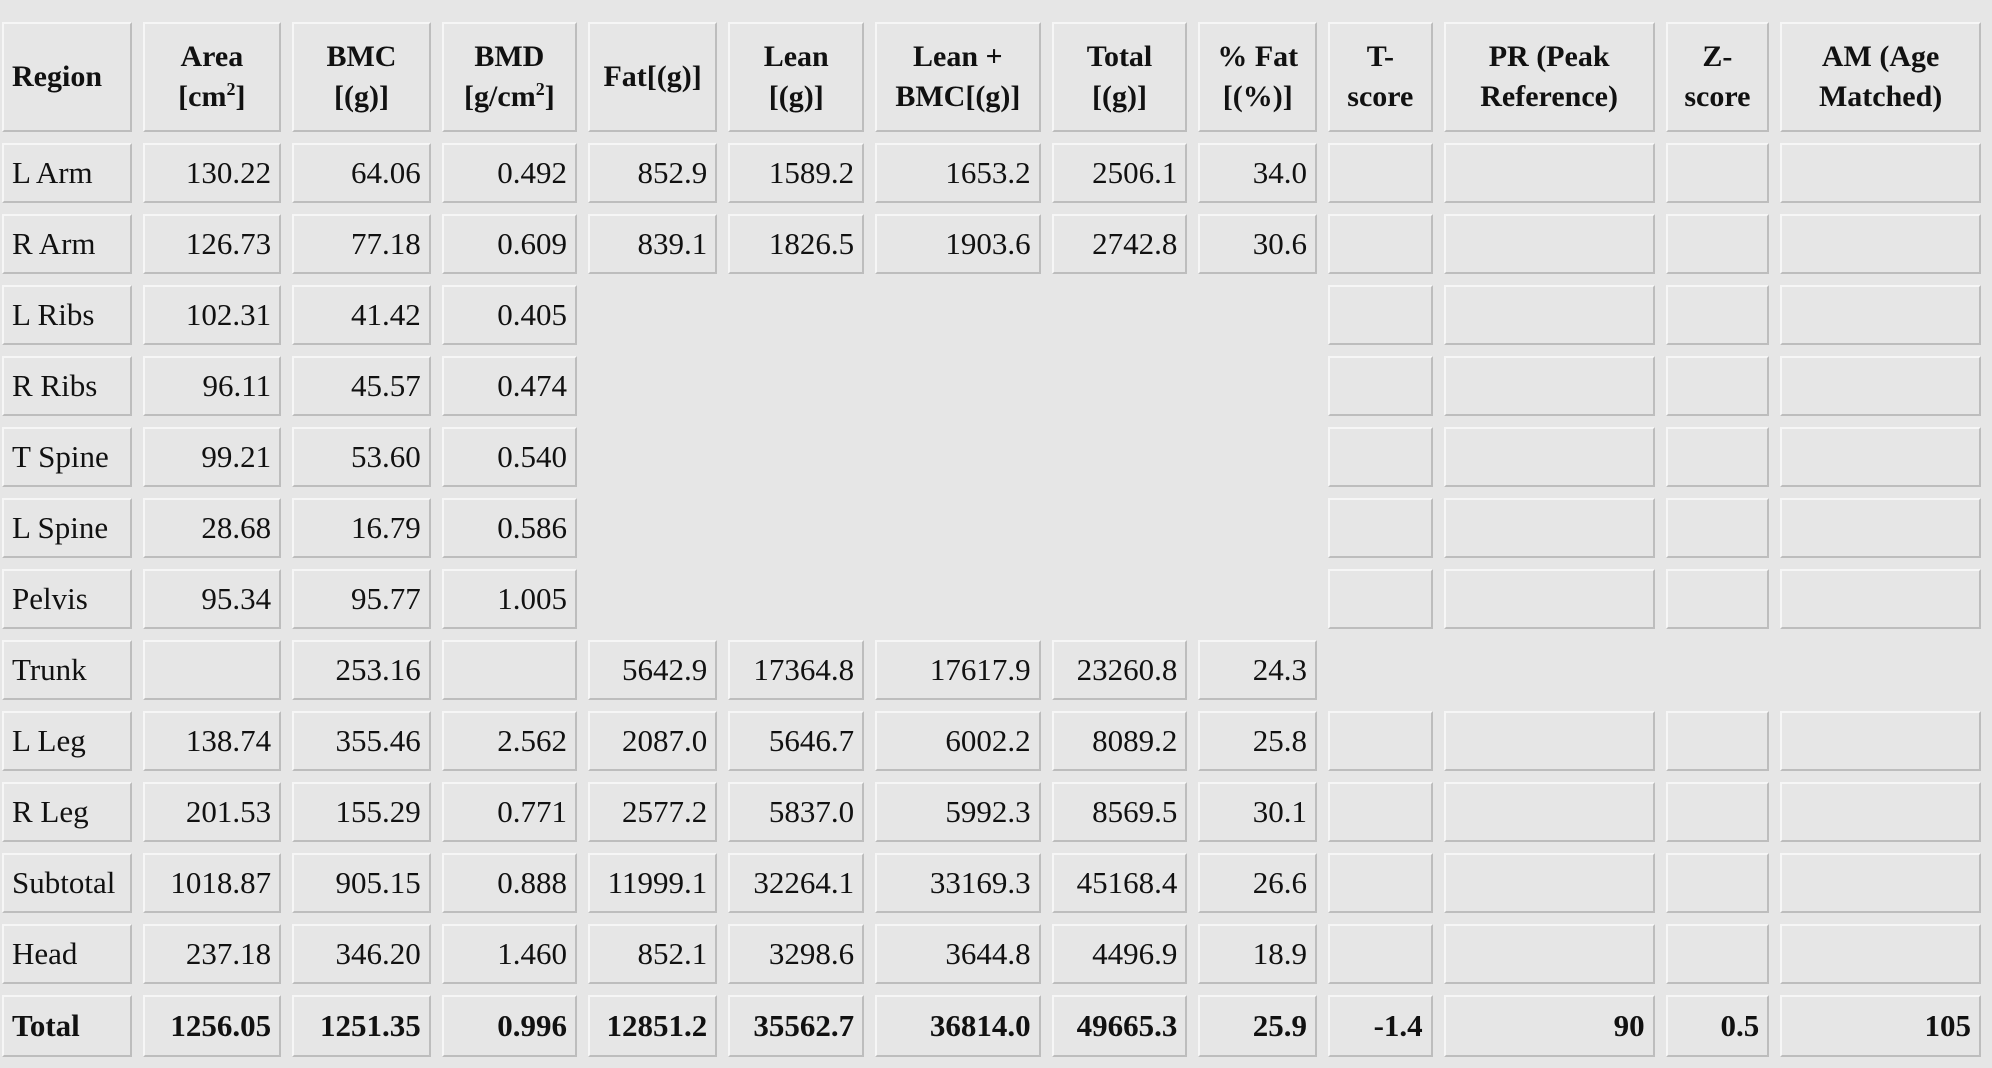  What do you see at coordinates (1258, 244) in the screenshot?
I see `cell-percent-fat: 30.6` at bounding box center [1258, 244].